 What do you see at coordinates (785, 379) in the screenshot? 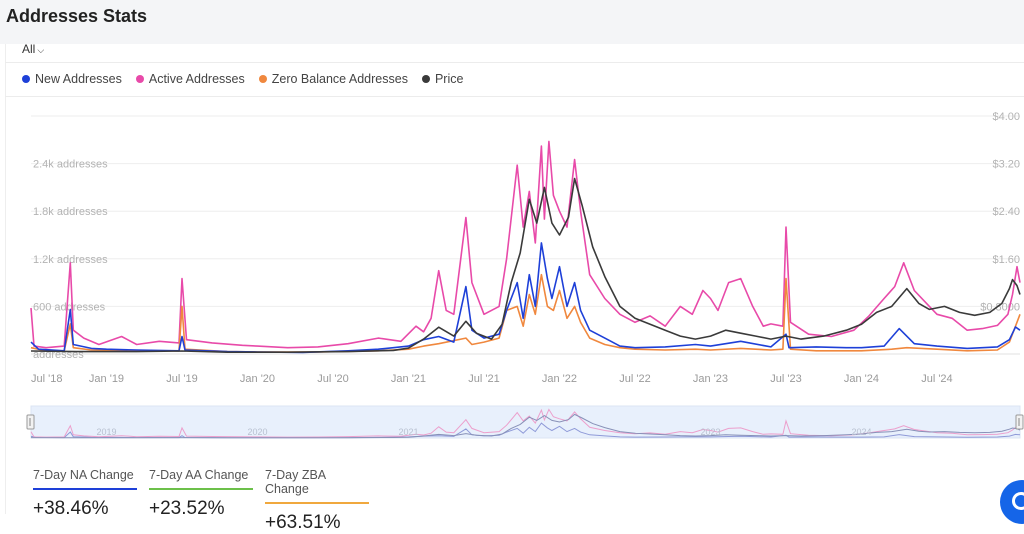
I see `x-axis-tick-label: Jul '23` at bounding box center [785, 379].